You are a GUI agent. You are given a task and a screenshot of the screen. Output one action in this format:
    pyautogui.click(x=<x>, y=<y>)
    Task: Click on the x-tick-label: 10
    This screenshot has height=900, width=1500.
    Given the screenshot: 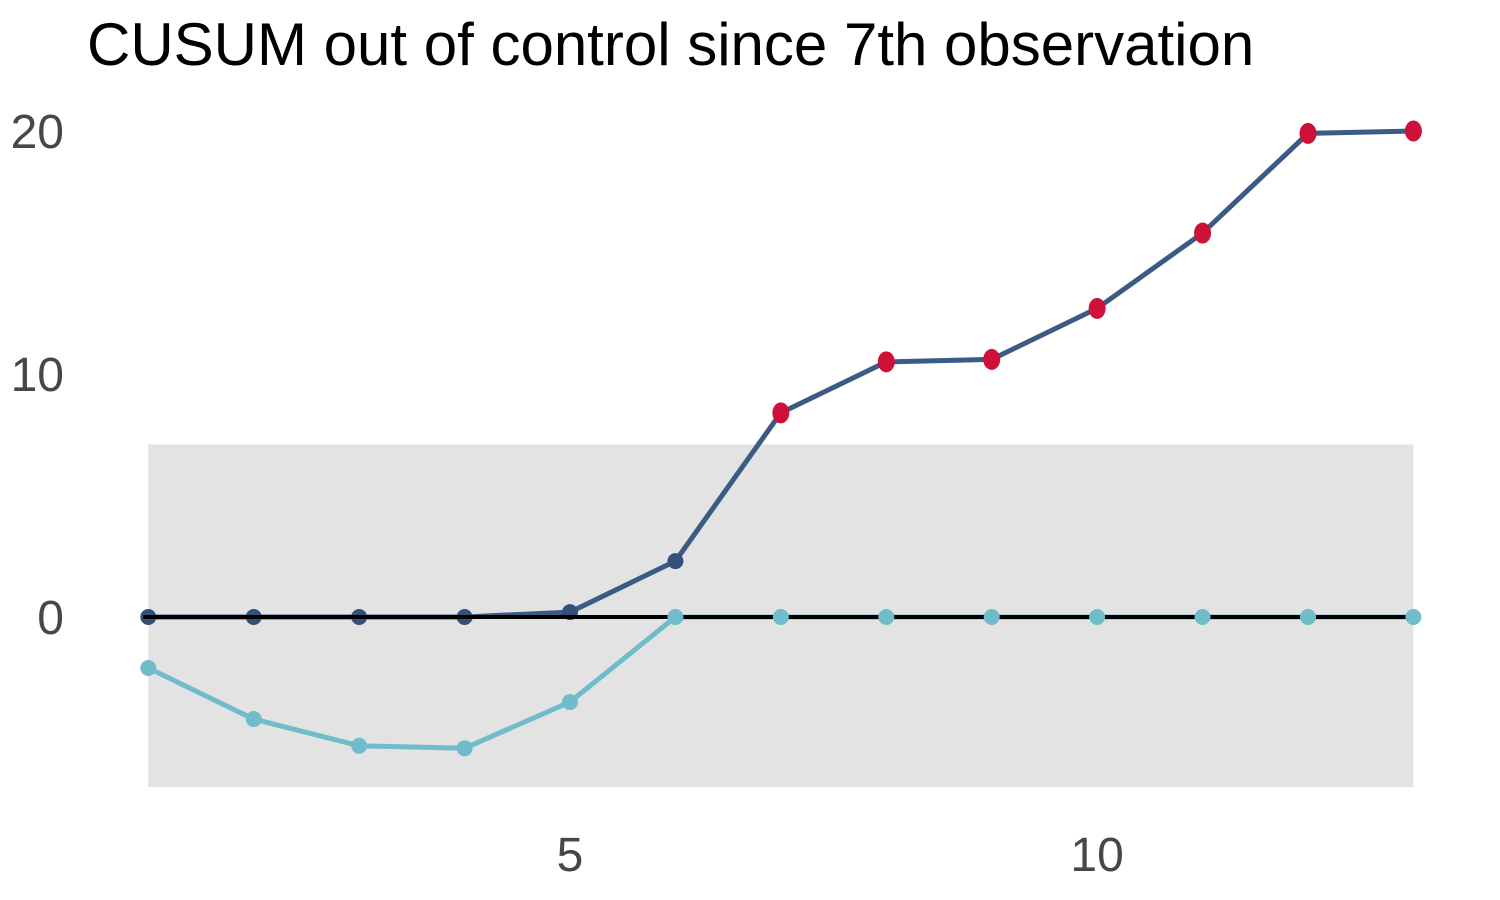 What is the action you would take?
    pyautogui.click(x=1096, y=855)
    